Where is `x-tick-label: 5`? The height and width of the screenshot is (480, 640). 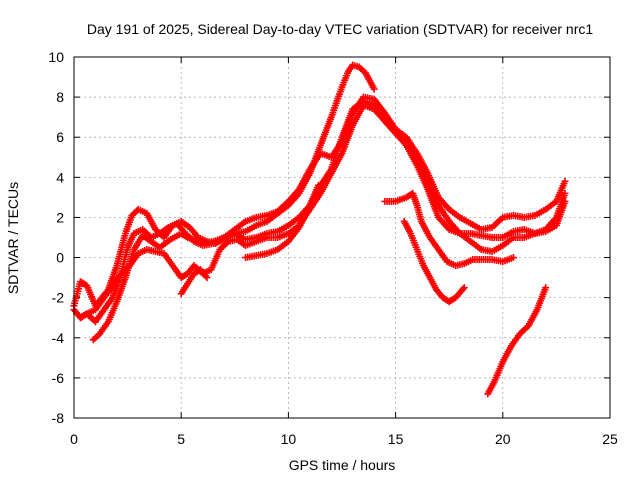
x-tick-label: 5 is located at coordinates (181, 439).